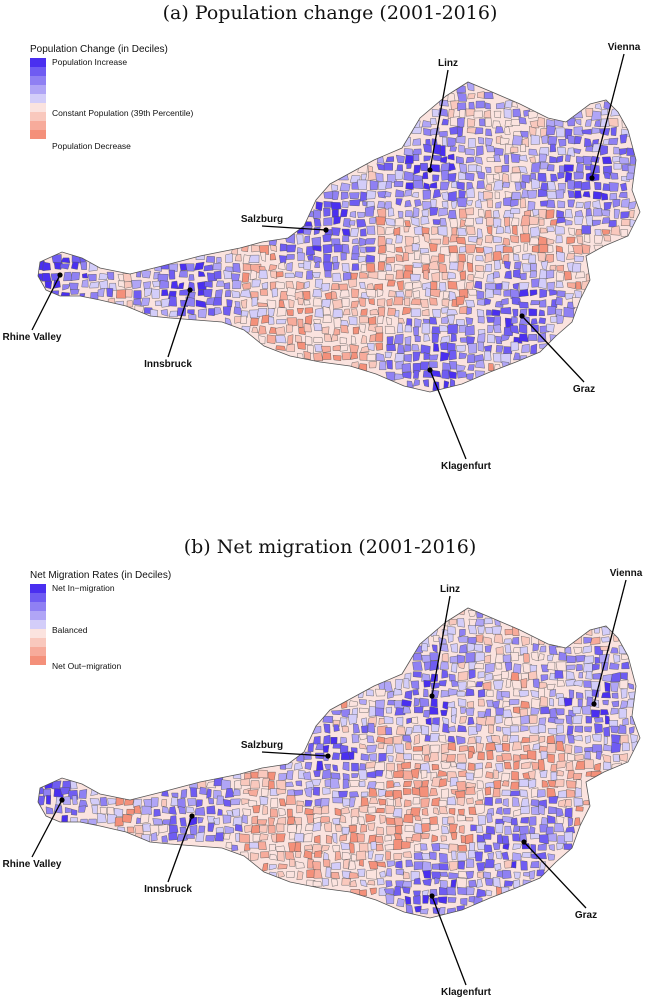 This screenshot has height=1000, width=660. Describe the element at coordinates (432, 896) in the screenshot. I see `city-marker` at that location.